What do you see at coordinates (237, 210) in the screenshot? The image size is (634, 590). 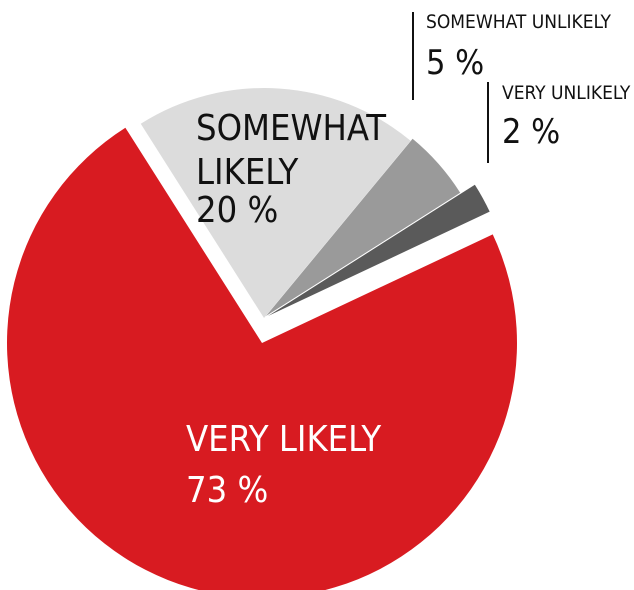 I see `label-somewhat-likely-value: 20 %` at bounding box center [237, 210].